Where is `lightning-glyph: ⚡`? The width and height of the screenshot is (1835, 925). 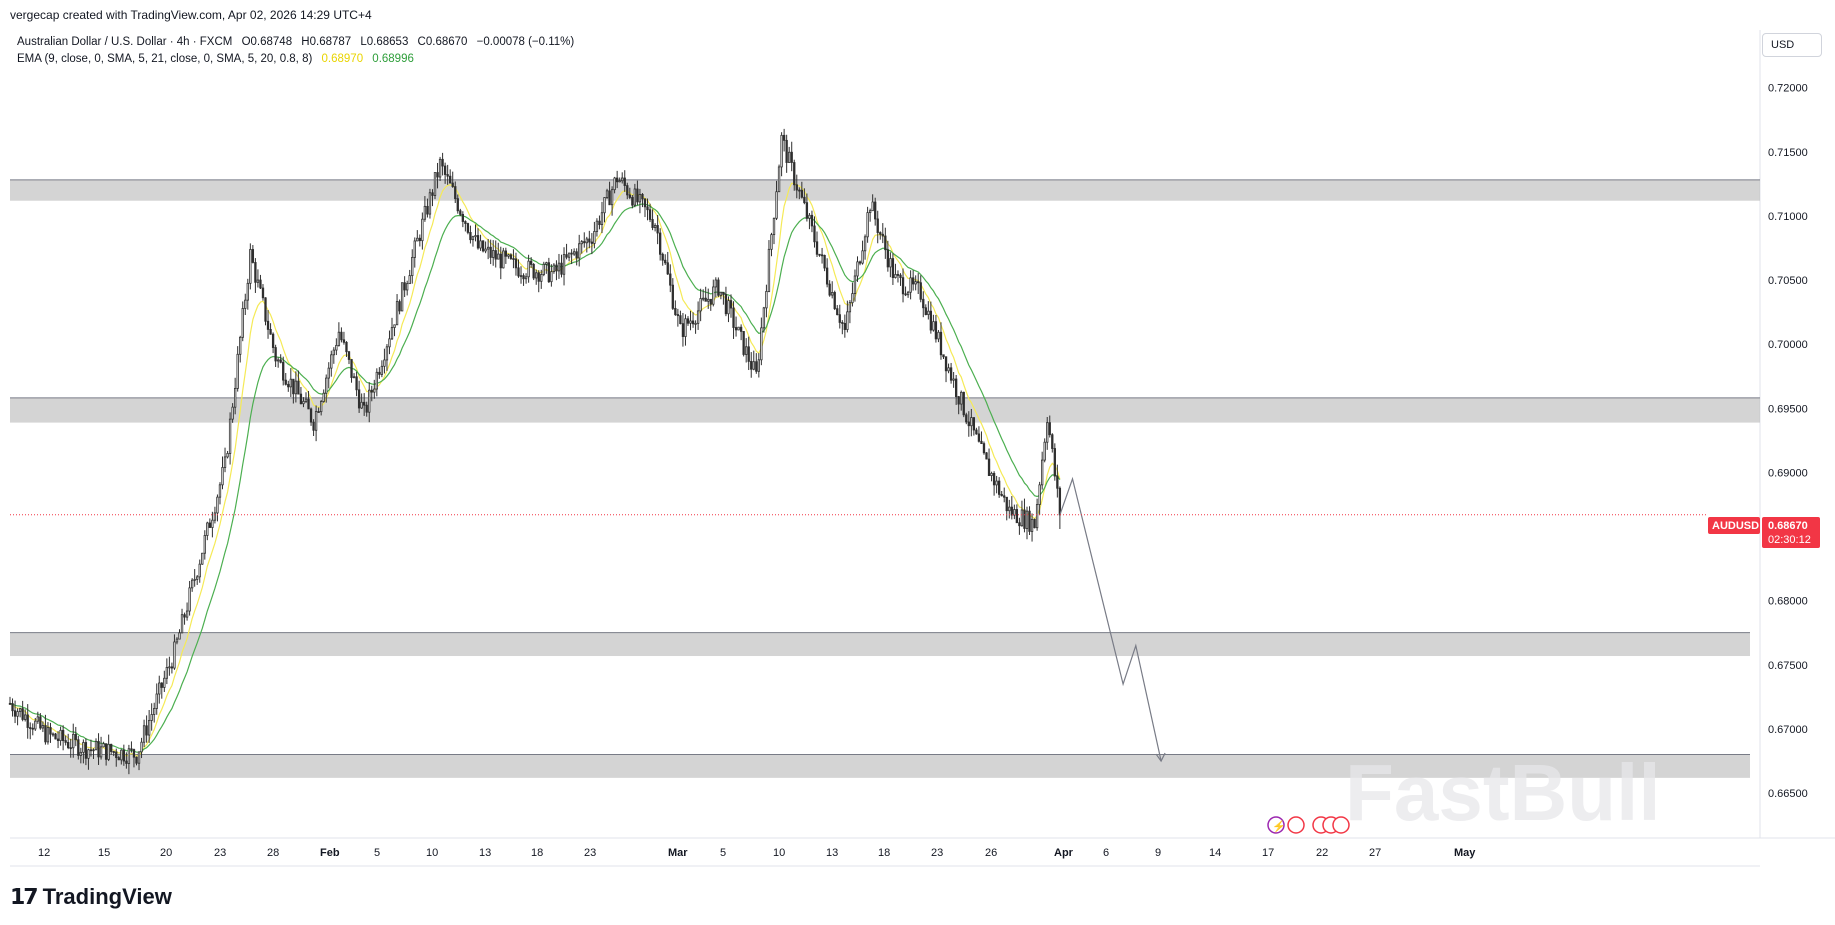 lightning-glyph: ⚡ is located at coordinates (1279, 826).